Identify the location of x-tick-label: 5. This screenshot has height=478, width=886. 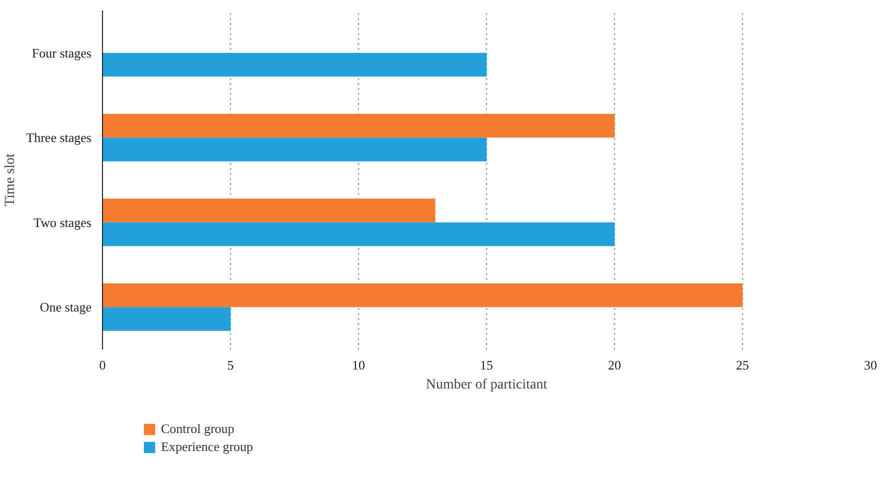
(230, 365).